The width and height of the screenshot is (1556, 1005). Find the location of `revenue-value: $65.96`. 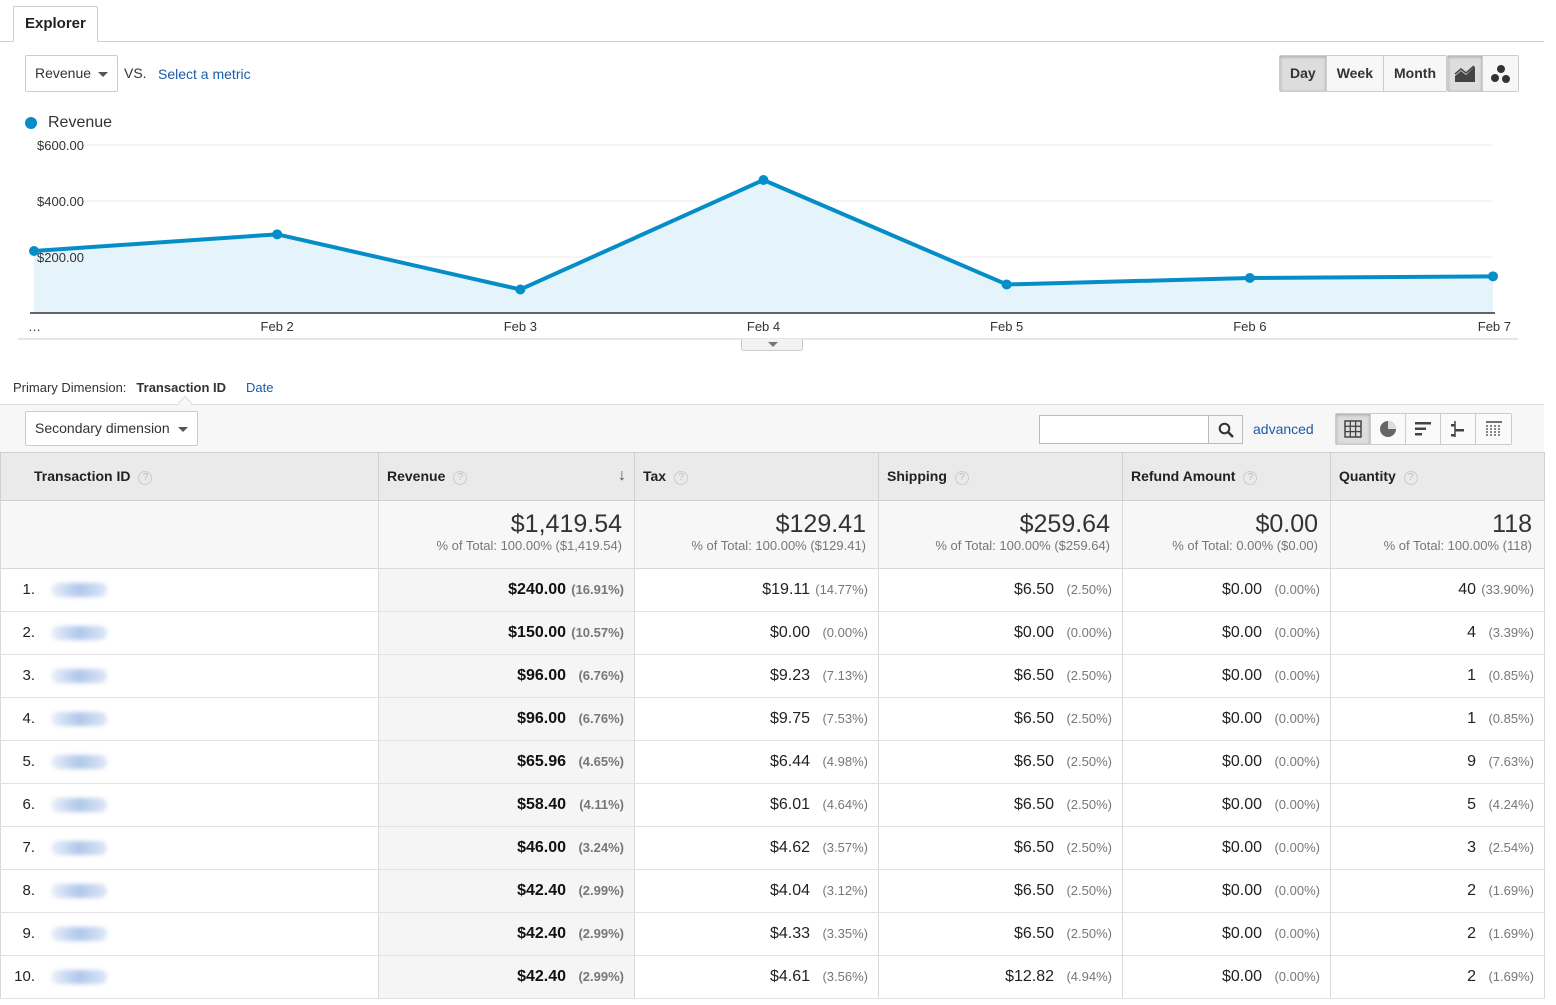

revenue-value: $65.96 is located at coordinates (541, 761).